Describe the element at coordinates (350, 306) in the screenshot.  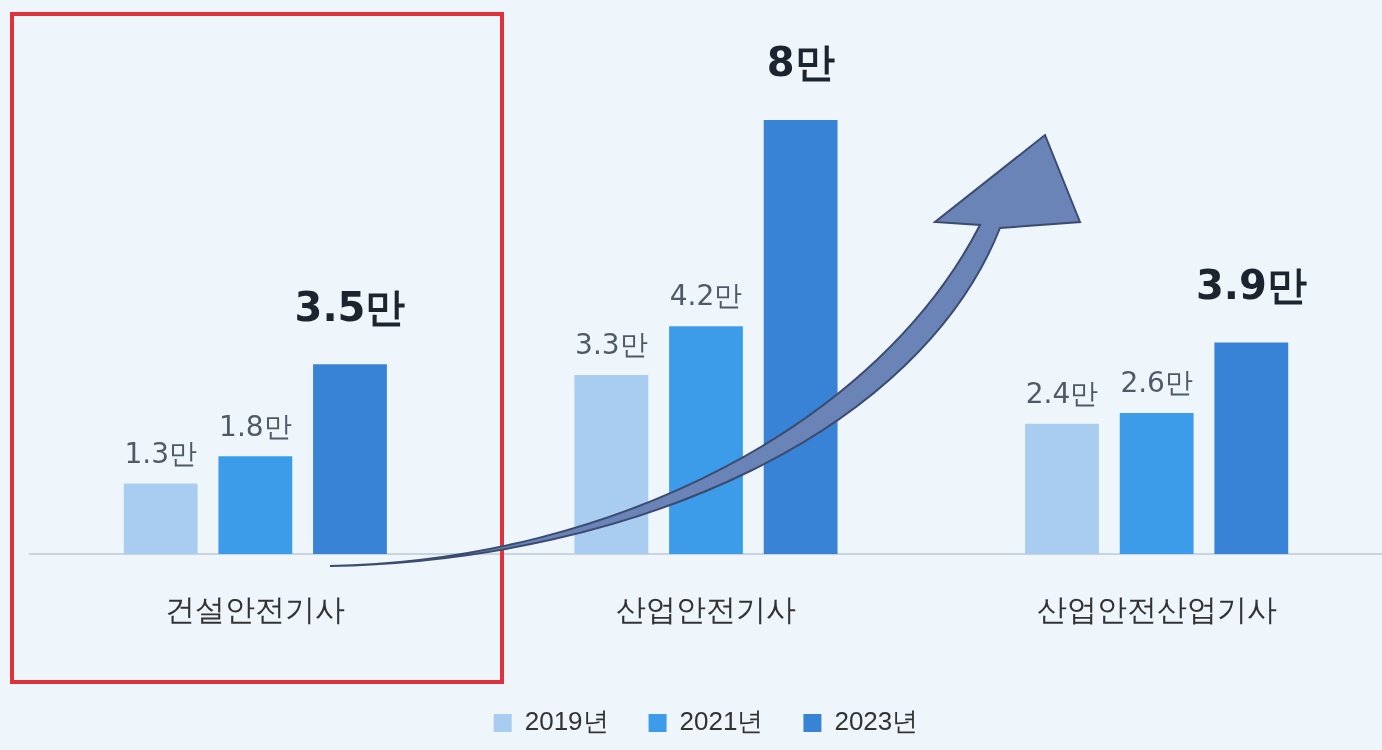
I see `data-label: 3.5만` at that location.